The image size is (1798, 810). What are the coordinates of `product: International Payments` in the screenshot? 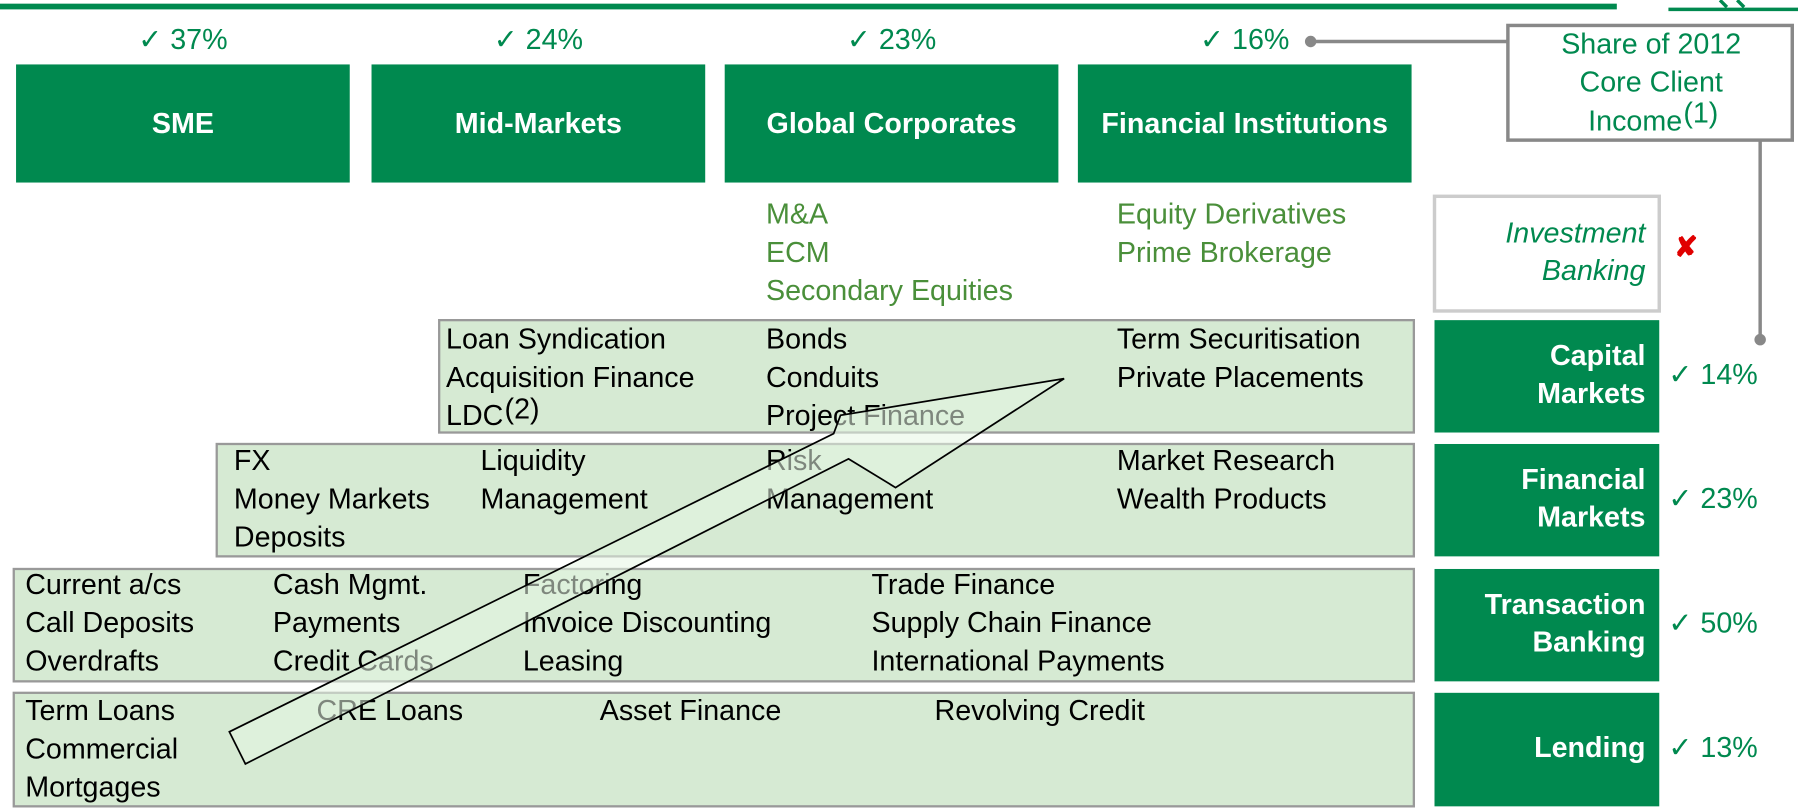 It's located at (1017, 662).